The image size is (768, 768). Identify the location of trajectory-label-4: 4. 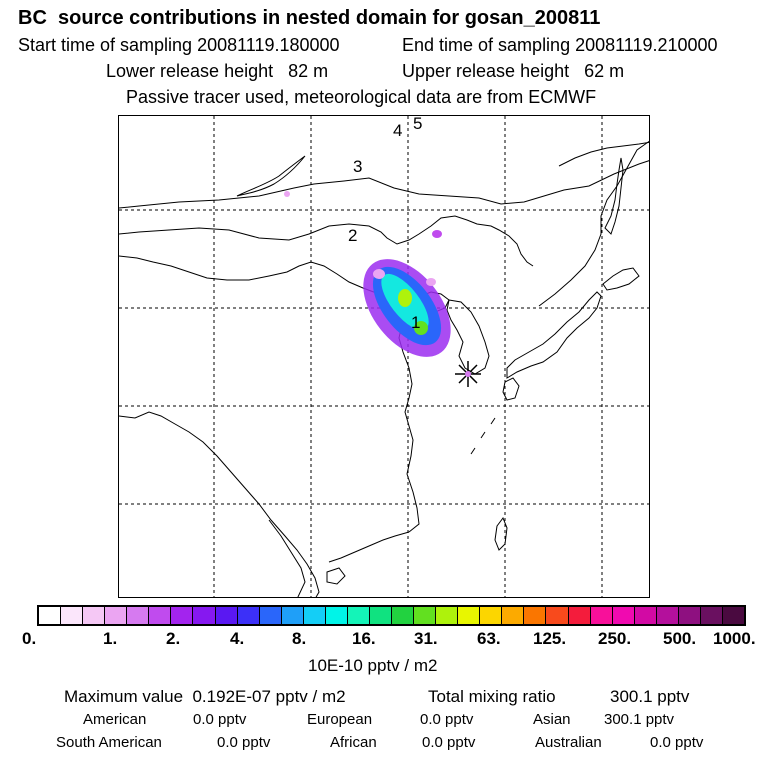
(398, 130).